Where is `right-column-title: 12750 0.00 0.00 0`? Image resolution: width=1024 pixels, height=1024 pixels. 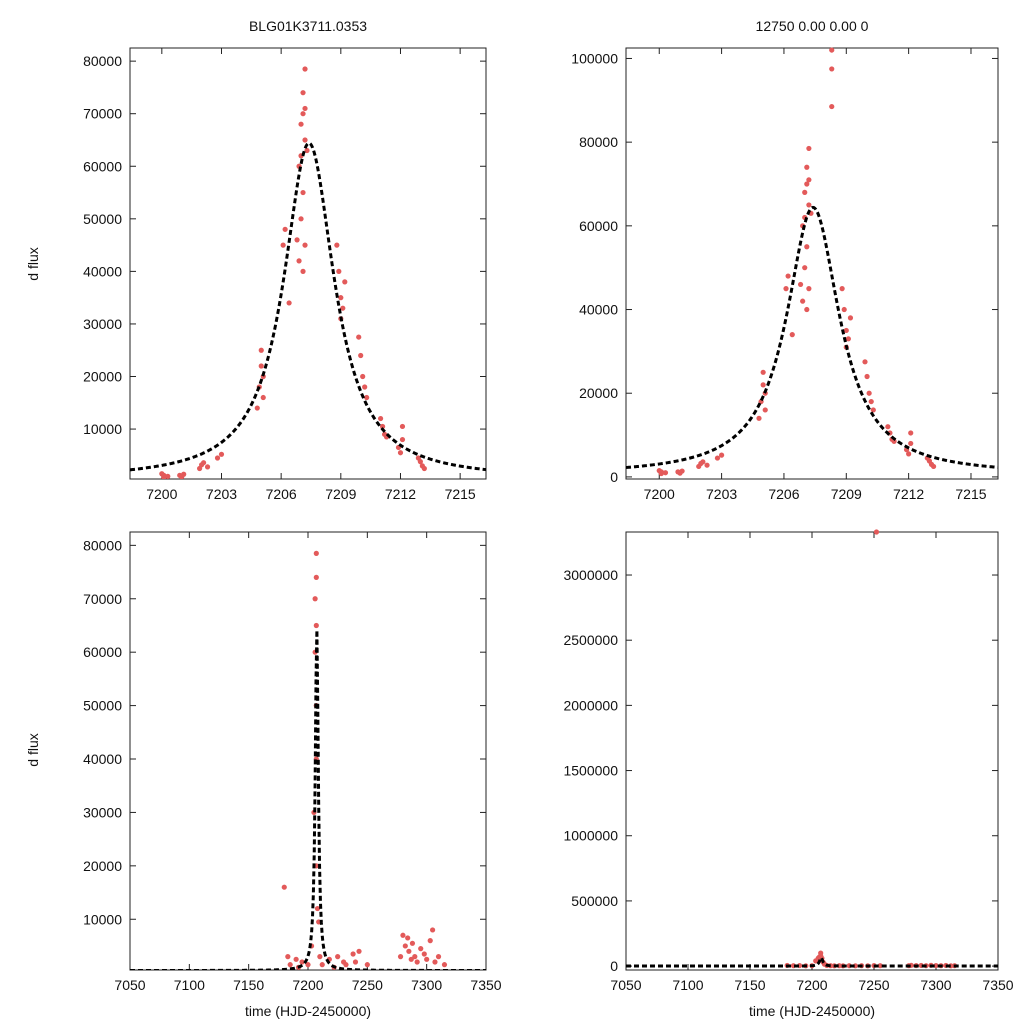 right-column-title: 12750 0.00 0.00 0 is located at coordinates (812, 26).